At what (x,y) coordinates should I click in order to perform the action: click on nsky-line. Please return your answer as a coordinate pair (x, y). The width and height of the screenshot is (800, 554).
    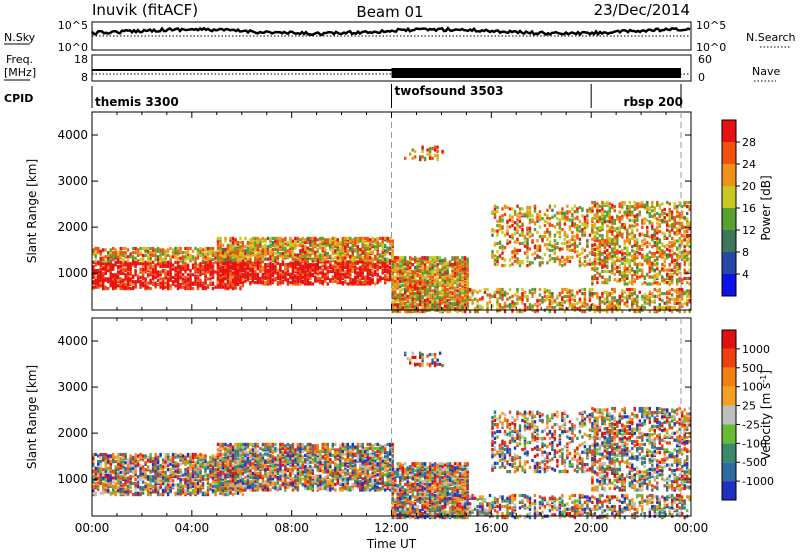
    Looking at the image, I should click on (391, 31).